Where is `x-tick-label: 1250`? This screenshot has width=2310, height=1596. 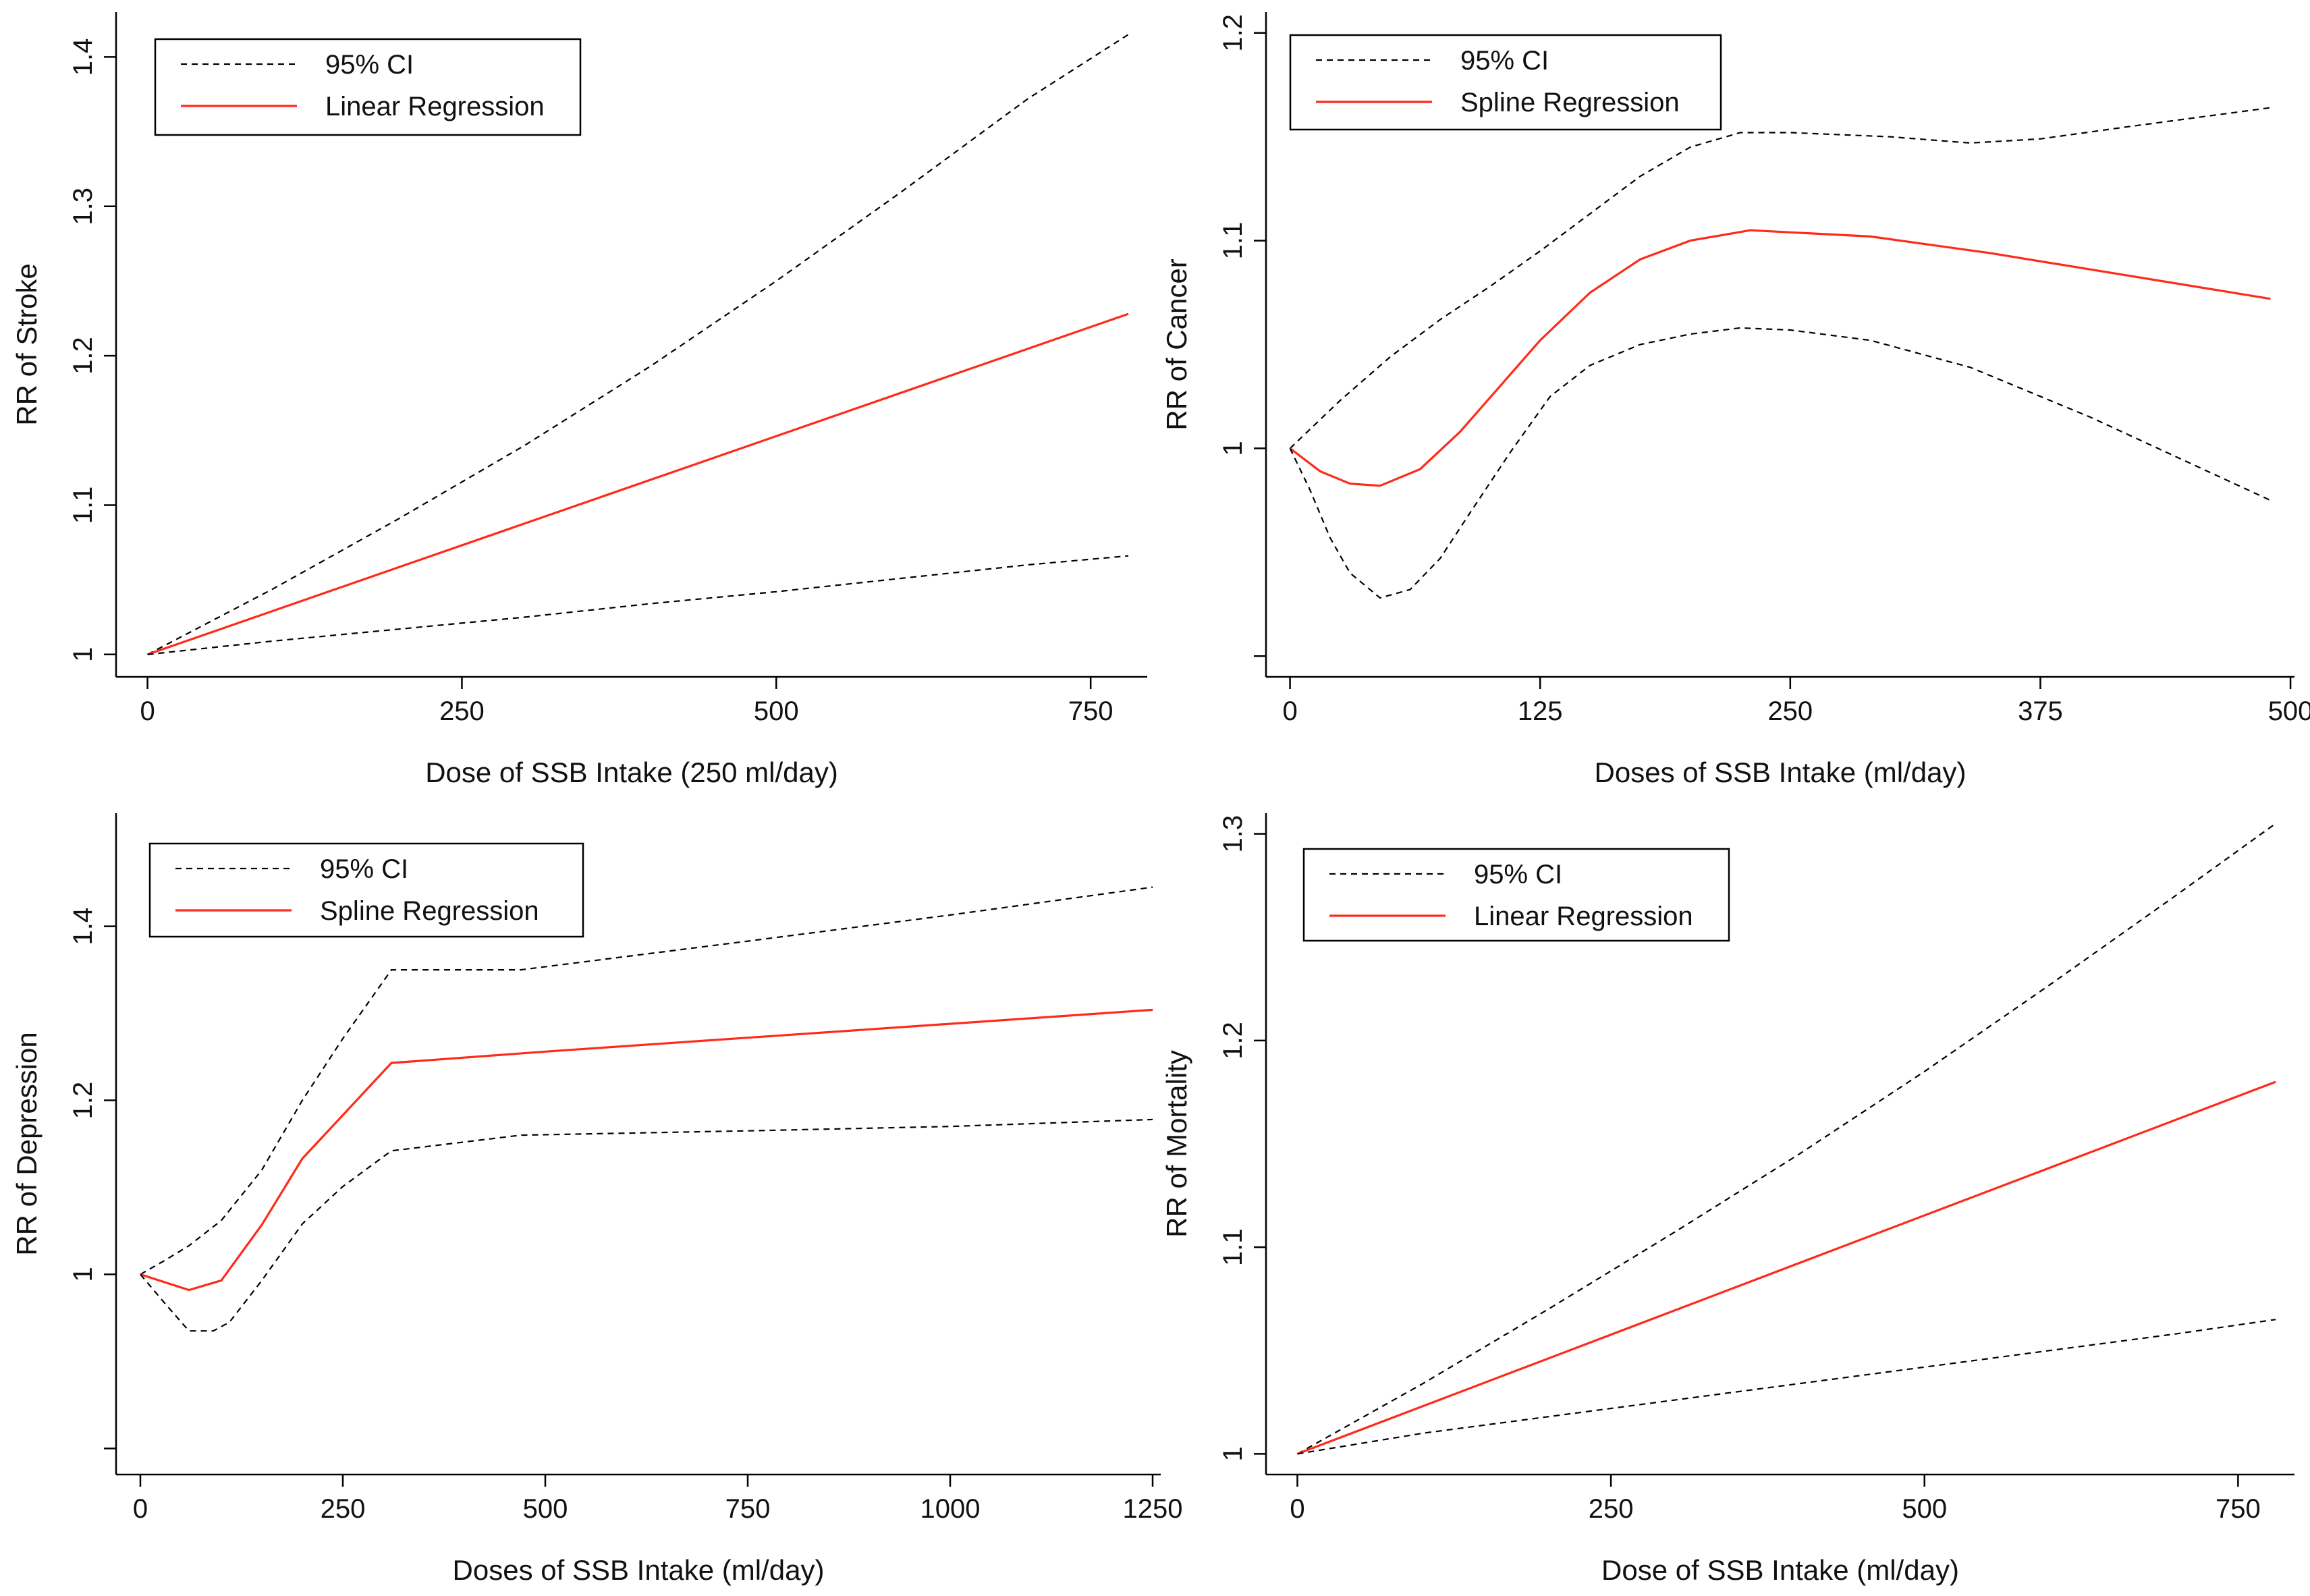 x-tick-label: 1250 is located at coordinates (1153, 1509).